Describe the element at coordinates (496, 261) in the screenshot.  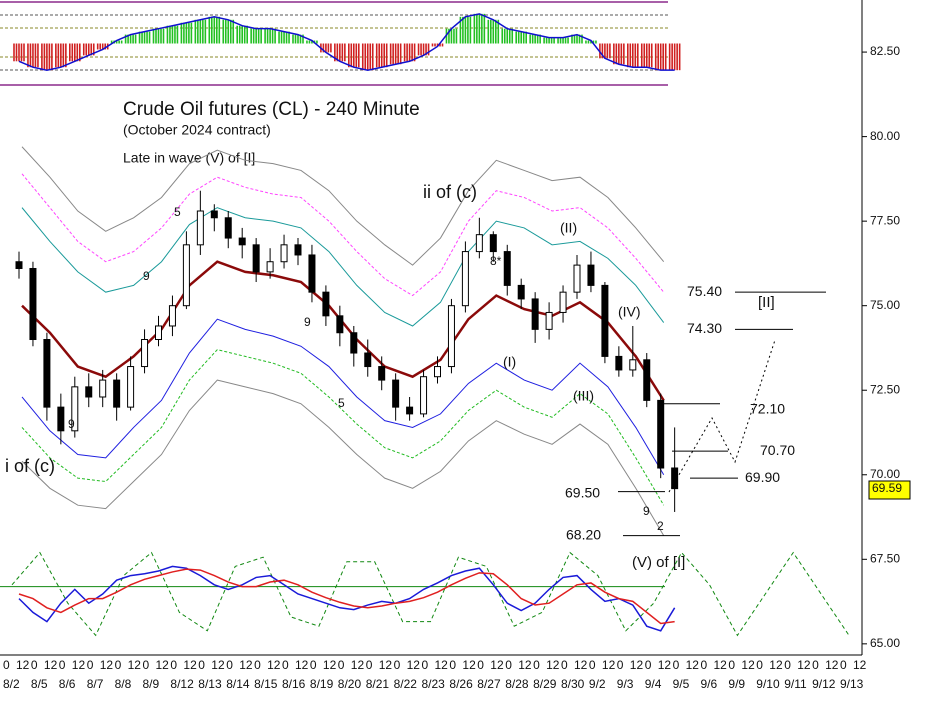
I see `wave-label: 8*` at that location.